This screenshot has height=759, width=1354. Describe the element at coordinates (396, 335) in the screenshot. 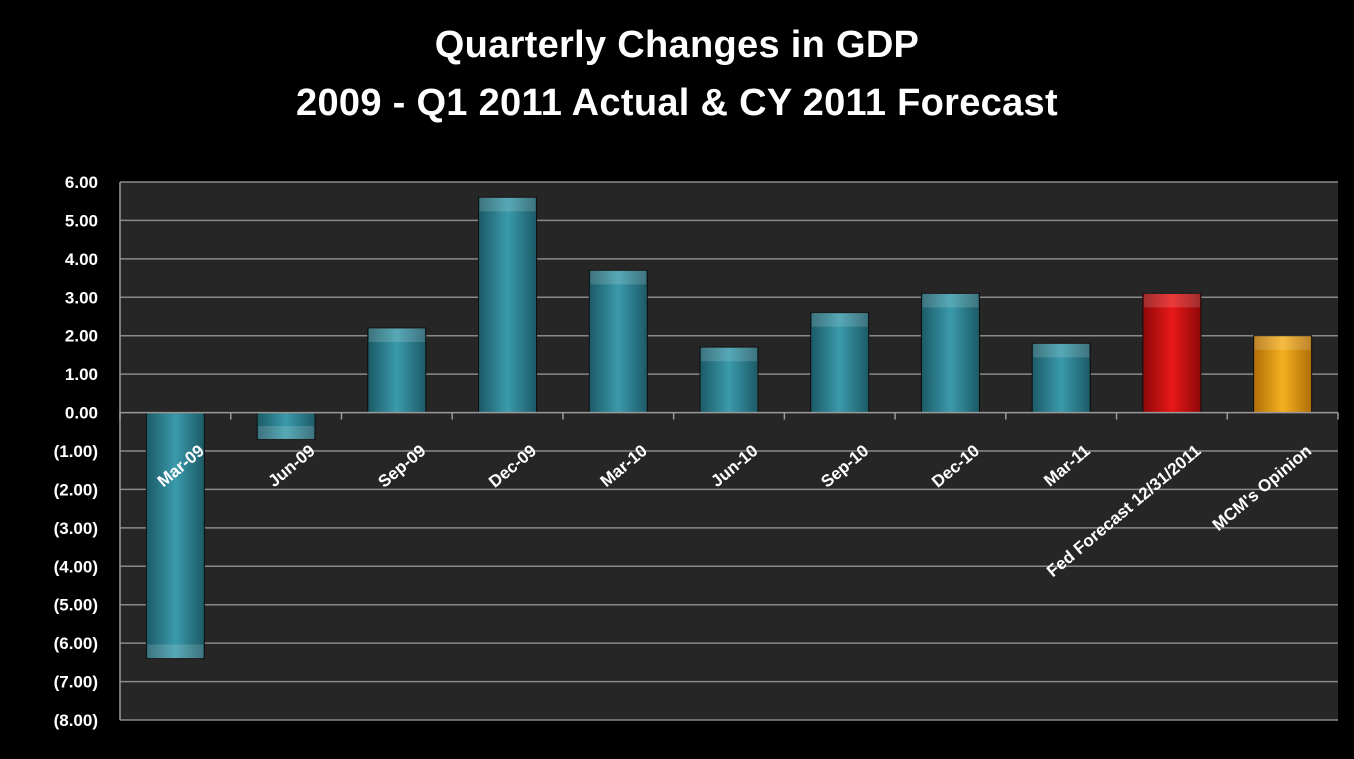

I see `bar-3-highlight` at that location.